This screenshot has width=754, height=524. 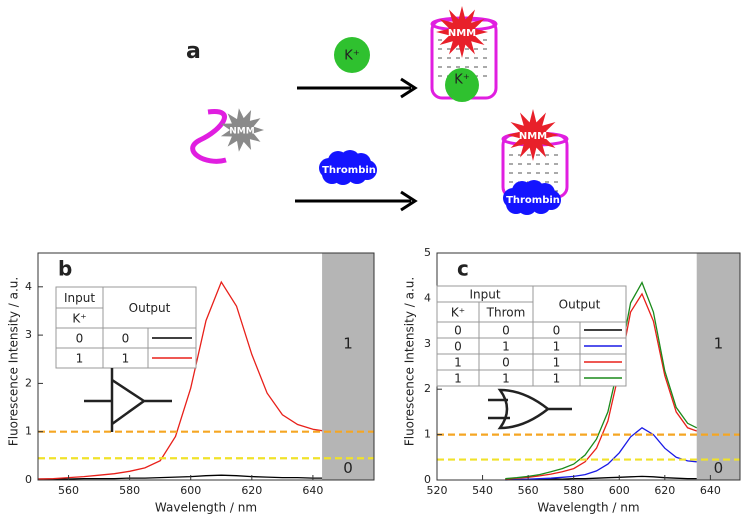 I want to click on panel-label: a, so click(x=193, y=51).